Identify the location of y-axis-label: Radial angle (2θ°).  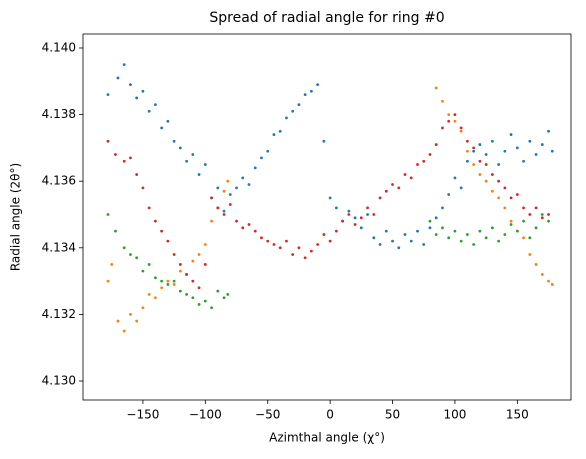
(16, 217).